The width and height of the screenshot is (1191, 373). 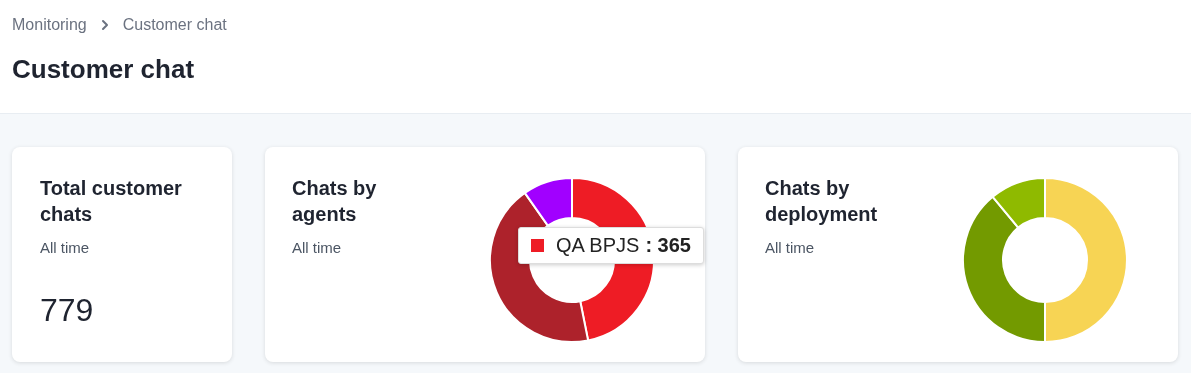 I want to click on text: Chats by deployment, so click(x=822, y=201).